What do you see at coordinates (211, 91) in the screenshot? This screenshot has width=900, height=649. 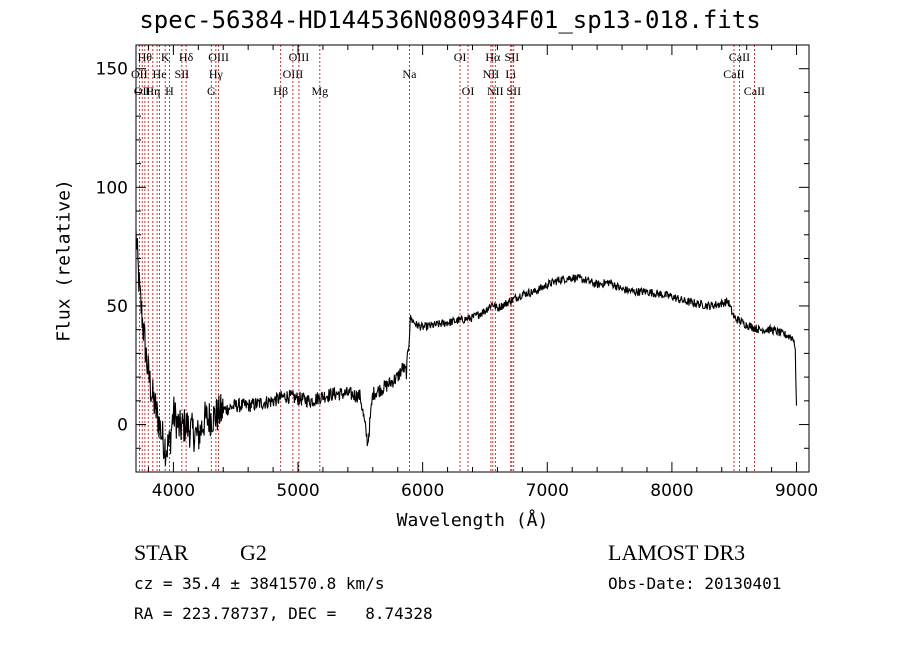 I see `line-marker-label: G` at bounding box center [211, 91].